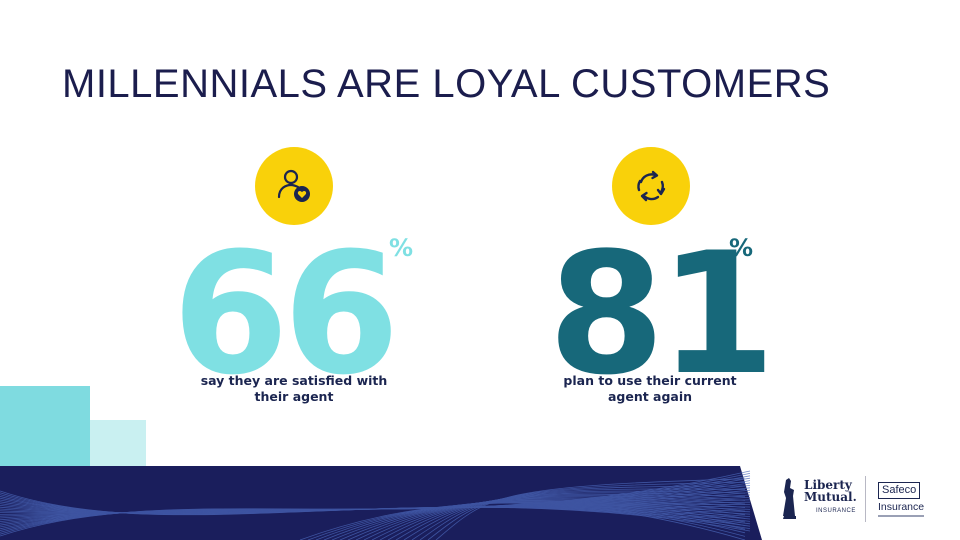 This screenshot has width=960, height=540. What do you see at coordinates (446, 84) in the screenshot?
I see `slide-title: MILLENNIALS ARE LOYAL CUSTOMERS` at bounding box center [446, 84].